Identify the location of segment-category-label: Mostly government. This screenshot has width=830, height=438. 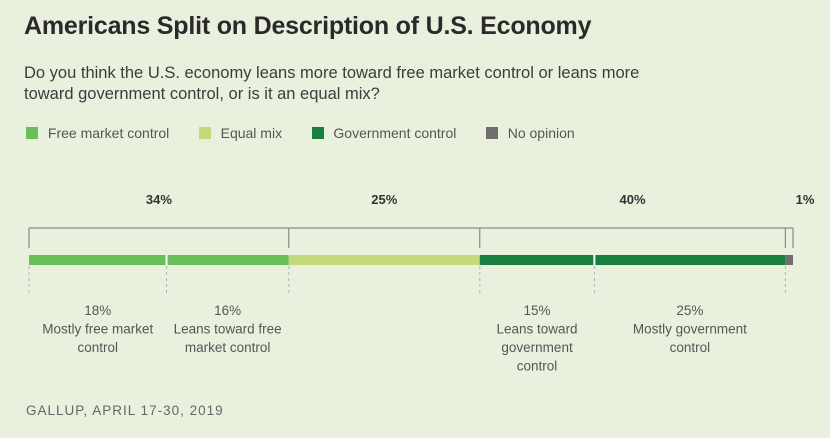
(690, 329).